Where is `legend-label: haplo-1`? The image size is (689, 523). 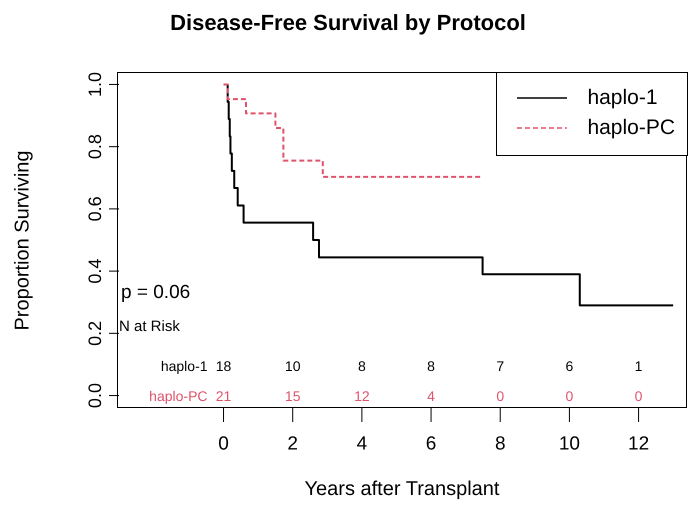
legend-label: haplo-1 is located at coordinates (622, 98).